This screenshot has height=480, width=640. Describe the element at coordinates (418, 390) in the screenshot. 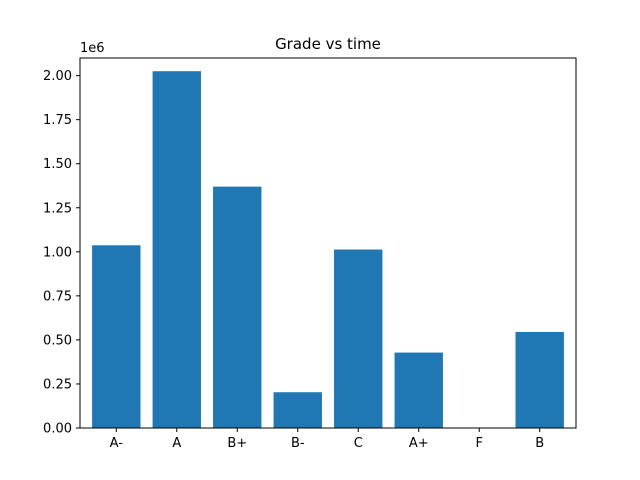

I see `bar-A+` at that location.